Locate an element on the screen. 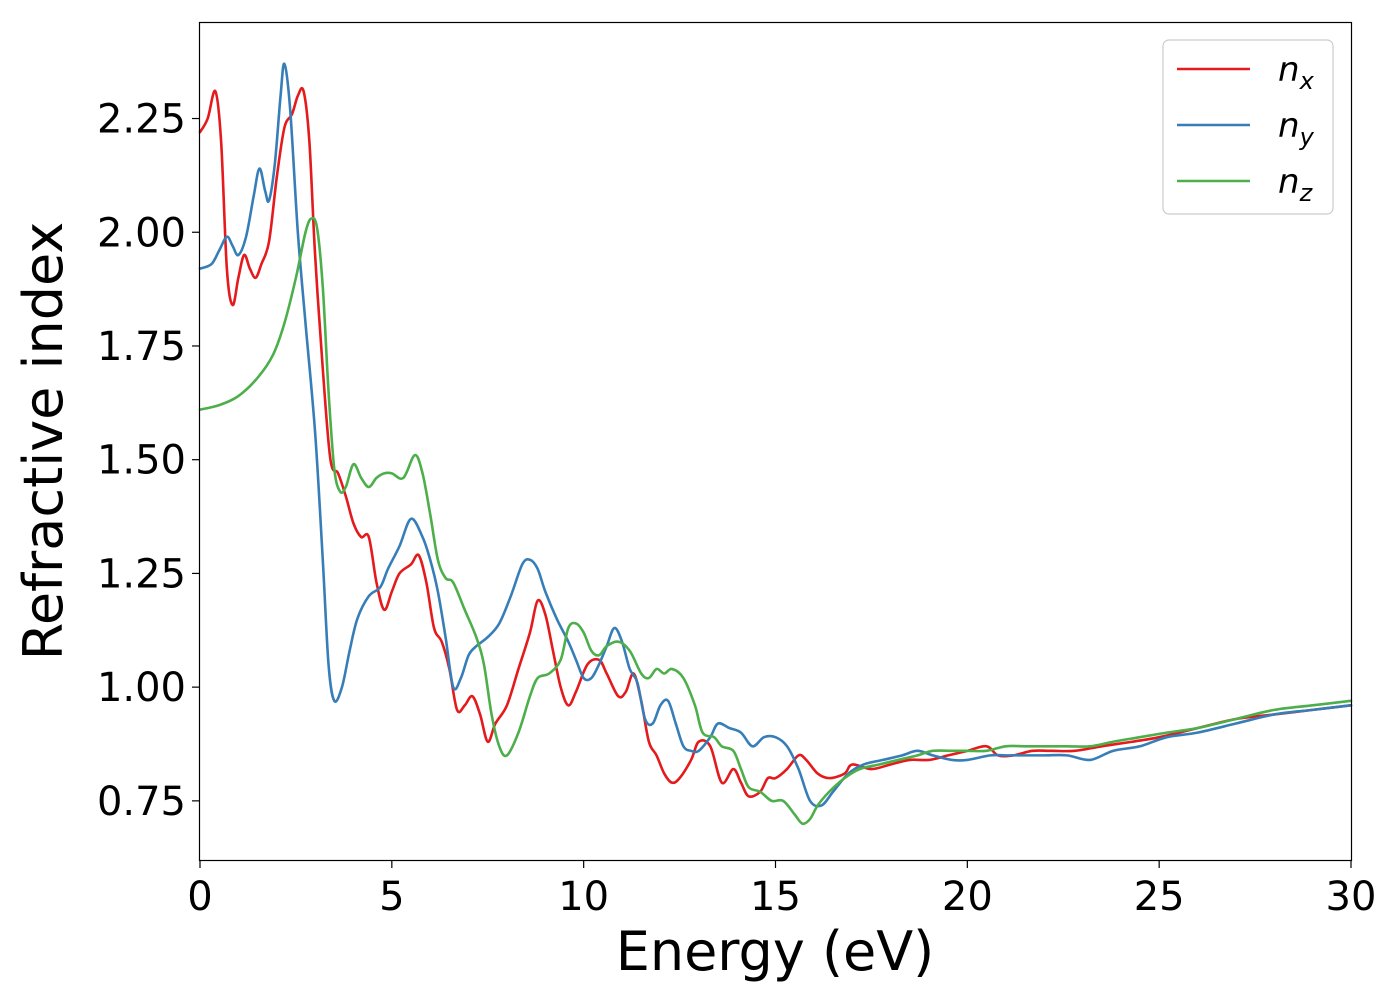 Image resolution: width=1400 pixels, height=1000 pixels. x-tick-label: 10 is located at coordinates (583, 897).